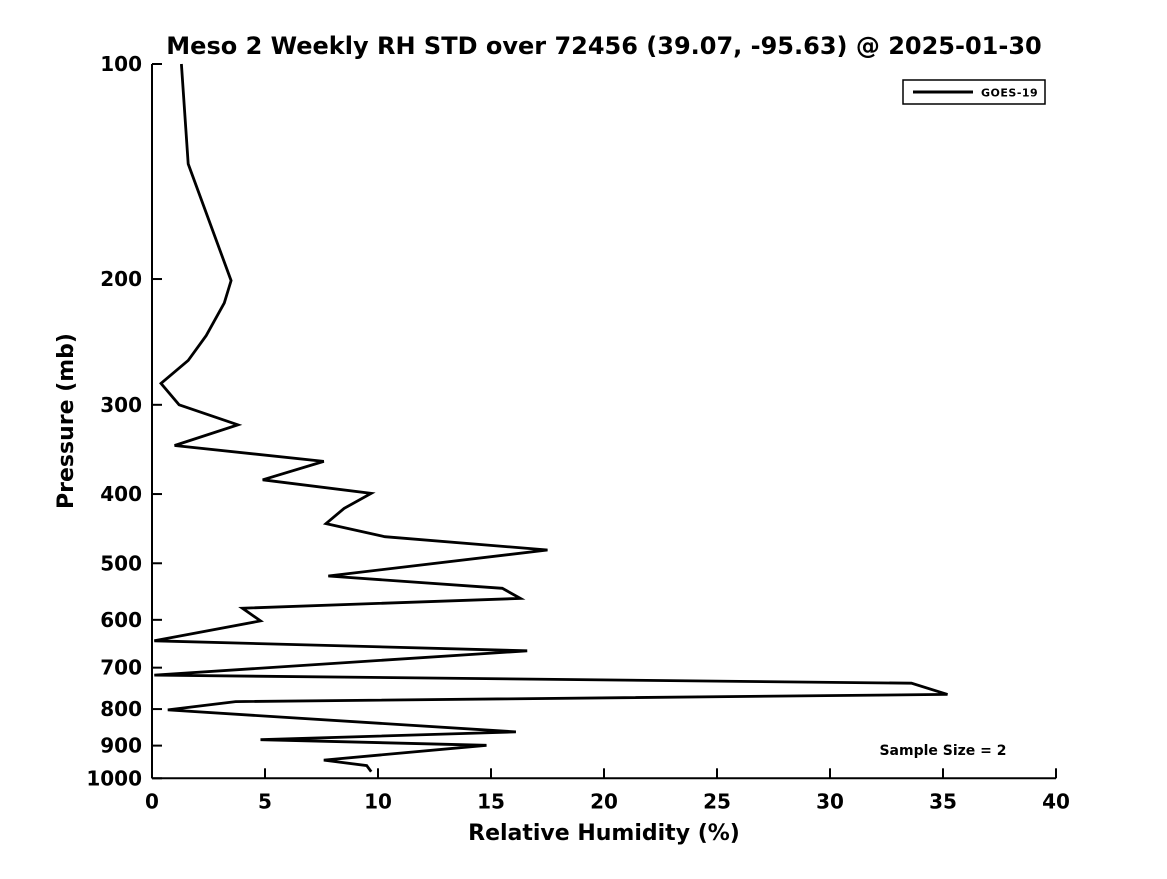  I want to click on y-tick-label: 500, so click(121, 563).